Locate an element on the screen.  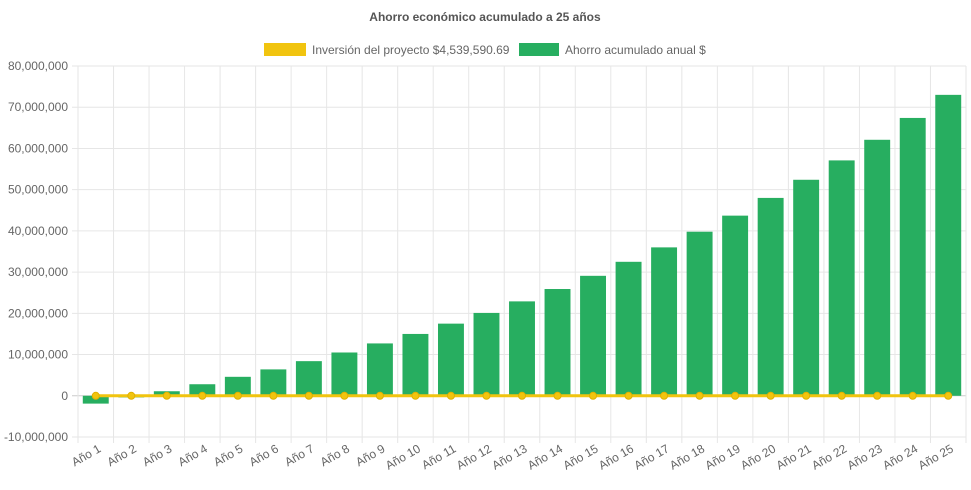
legend-label-savings: Ahorro acumulado anual $ is located at coordinates (635, 50).